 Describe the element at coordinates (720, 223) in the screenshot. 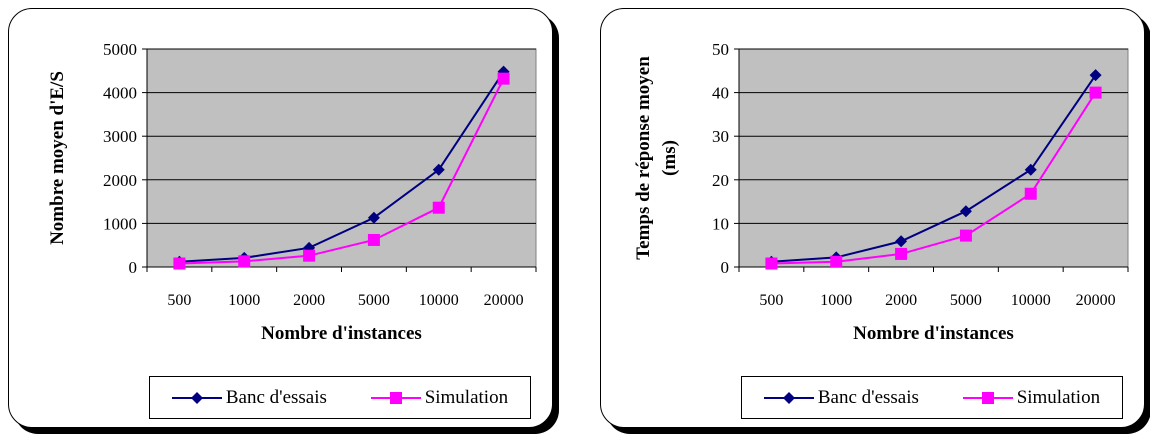

I see `y-tick-label: 10` at that location.